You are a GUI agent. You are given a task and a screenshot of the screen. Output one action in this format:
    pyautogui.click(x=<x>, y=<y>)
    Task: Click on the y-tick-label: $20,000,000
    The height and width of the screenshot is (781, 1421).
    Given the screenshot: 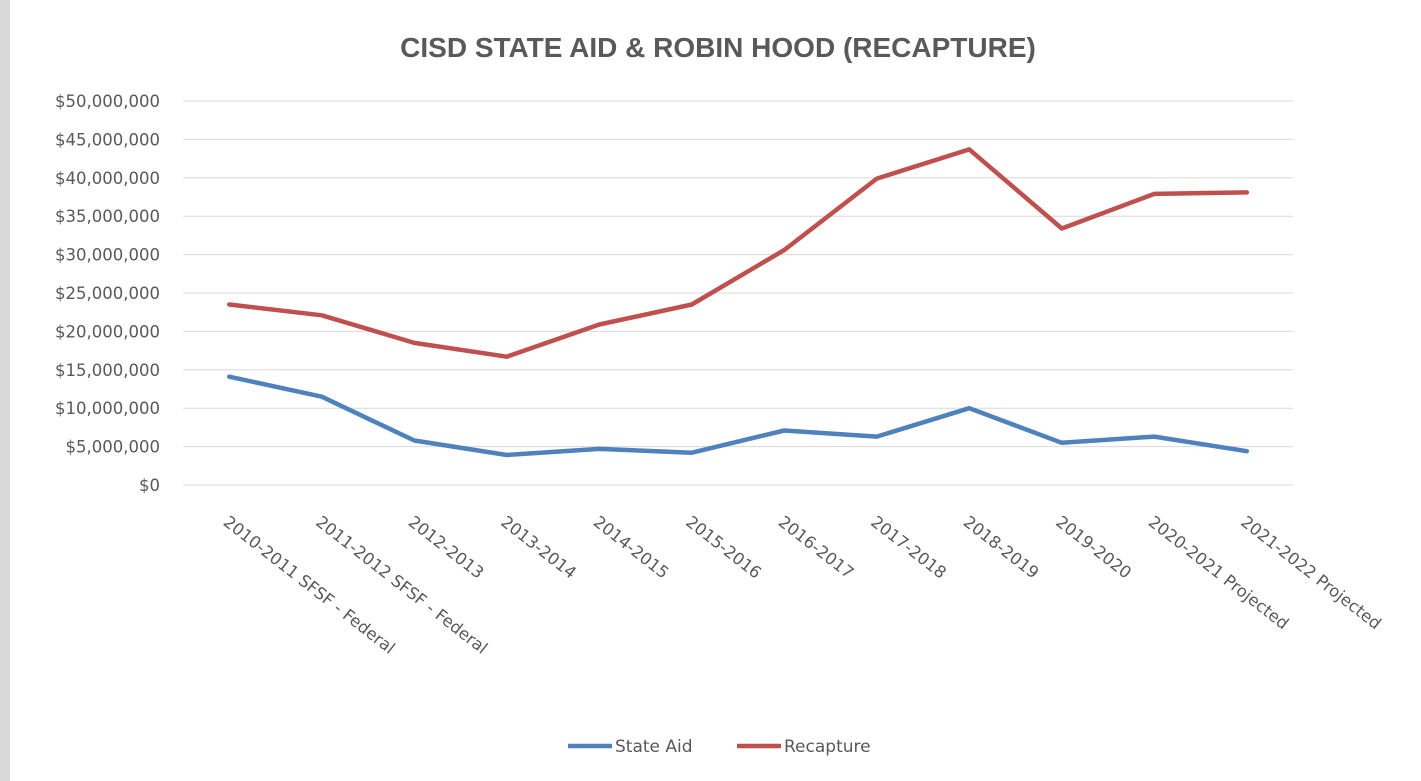 What is the action you would take?
    pyautogui.click(x=107, y=331)
    